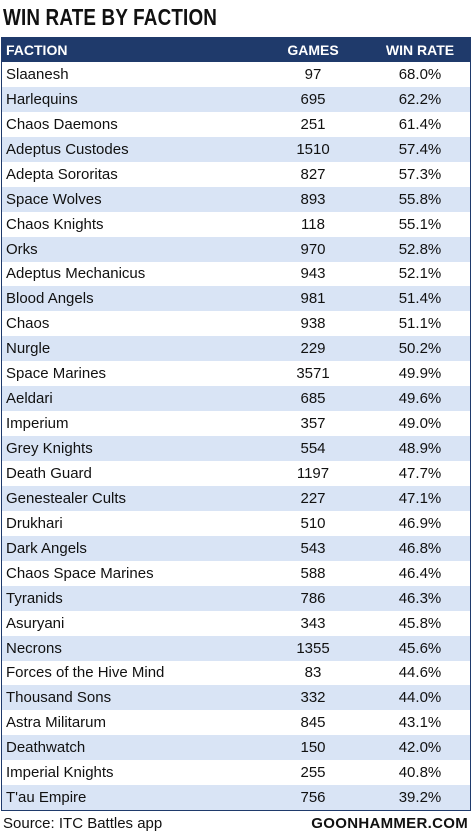 This screenshot has width=473, height=838. What do you see at coordinates (313, 174) in the screenshot?
I see `games-cell: 827` at bounding box center [313, 174].